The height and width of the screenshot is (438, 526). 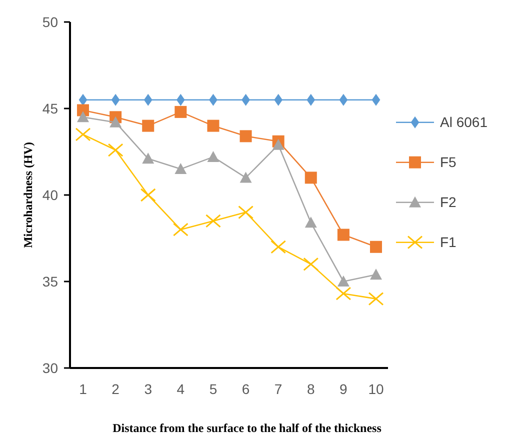 What do you see at coordinates (50, 194) in the screenshot?
I see `y-tick-label: 40` at bounding box center [50, 194].